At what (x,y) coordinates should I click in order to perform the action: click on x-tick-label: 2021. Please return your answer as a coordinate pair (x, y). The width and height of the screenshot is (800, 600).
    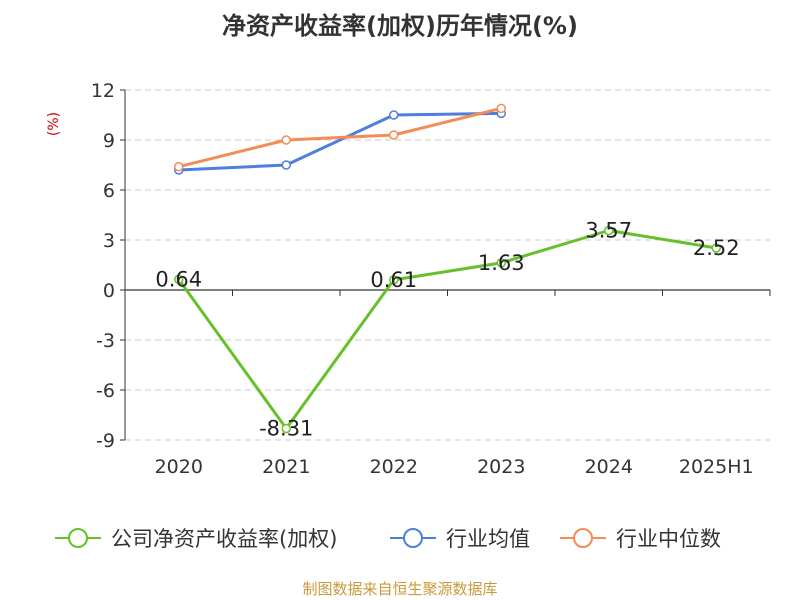
    Looking at the image, I should click on (286, 467).